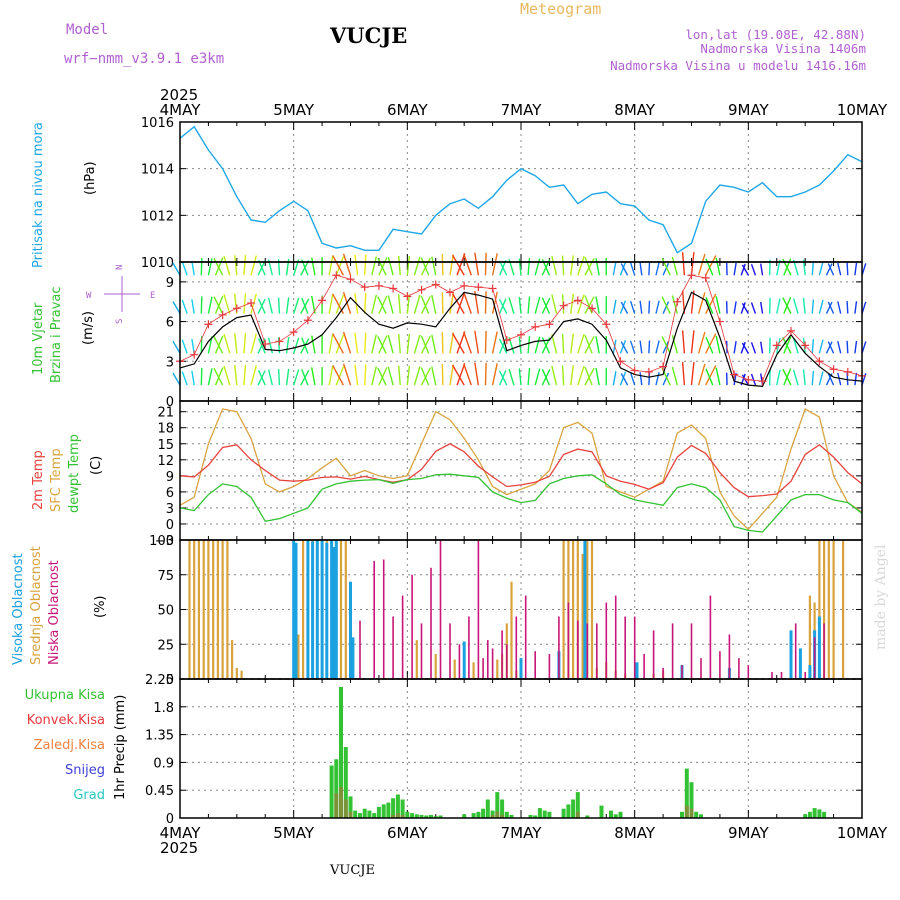 This screenshot has height=900, width=900. I want to click on wind-speed-line, so click(521, 339).